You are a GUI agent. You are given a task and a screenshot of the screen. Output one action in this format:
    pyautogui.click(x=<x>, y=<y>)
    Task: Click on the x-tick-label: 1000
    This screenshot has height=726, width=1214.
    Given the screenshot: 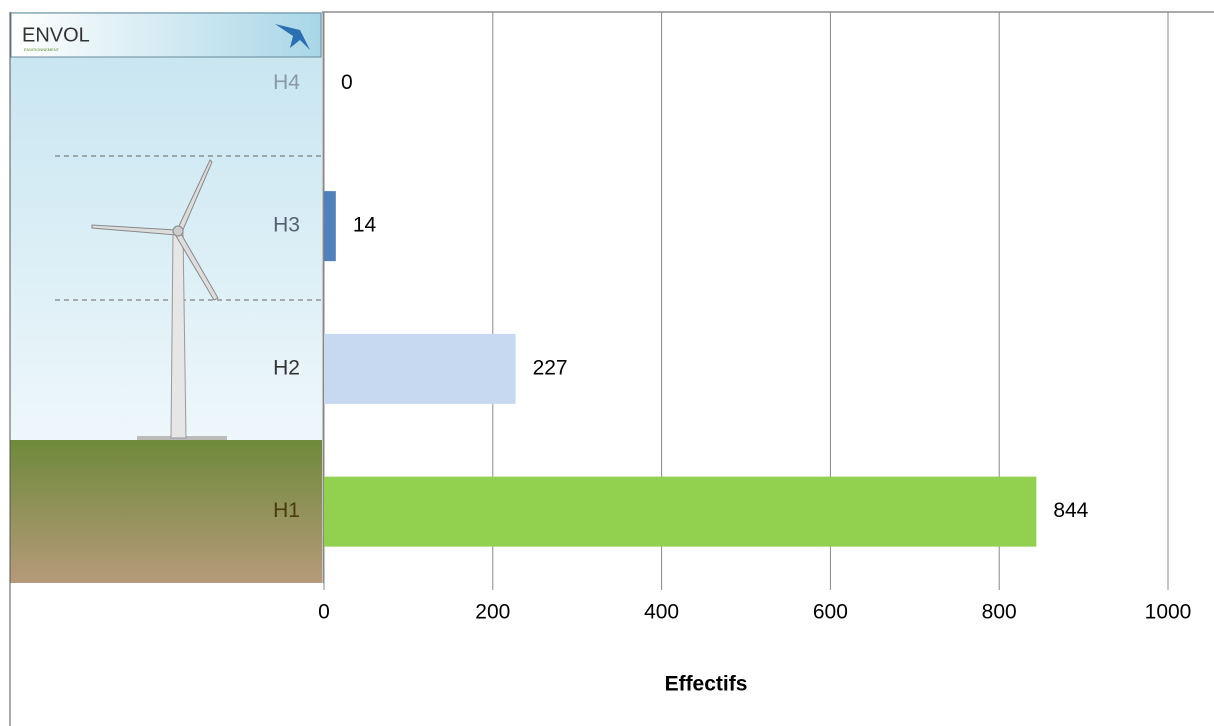 What is the action you would take?
    pyautogui.click(x=1168, y=612)
    